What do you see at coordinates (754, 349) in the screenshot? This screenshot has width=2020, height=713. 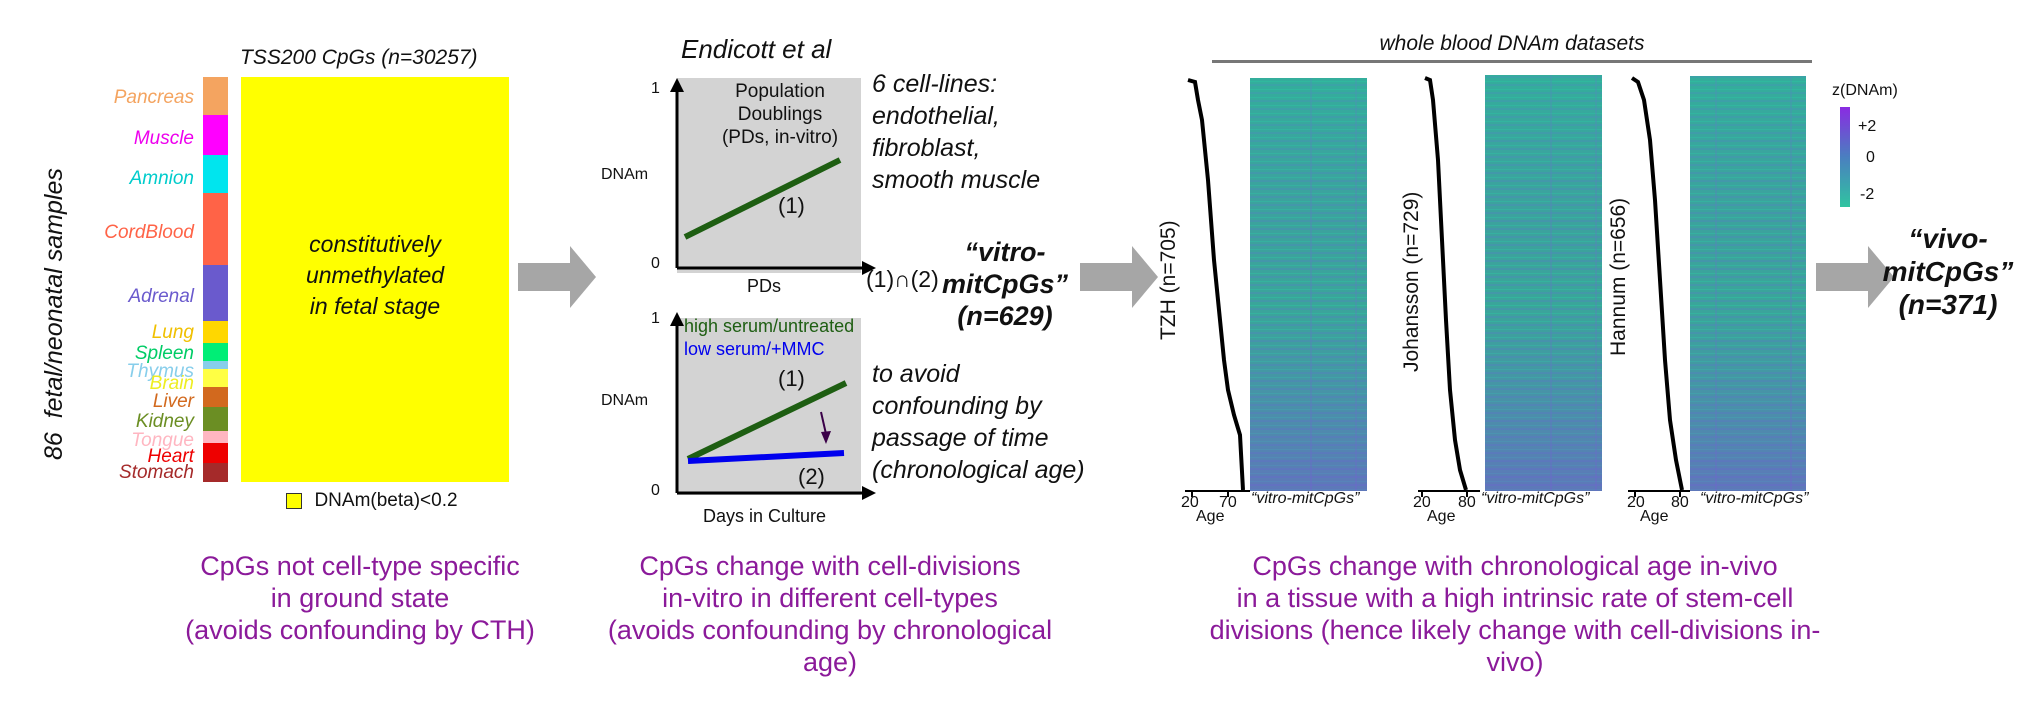 I see `bottom-plot-legend-blue: low serum/+MMC` at bounding box center [754, 349].